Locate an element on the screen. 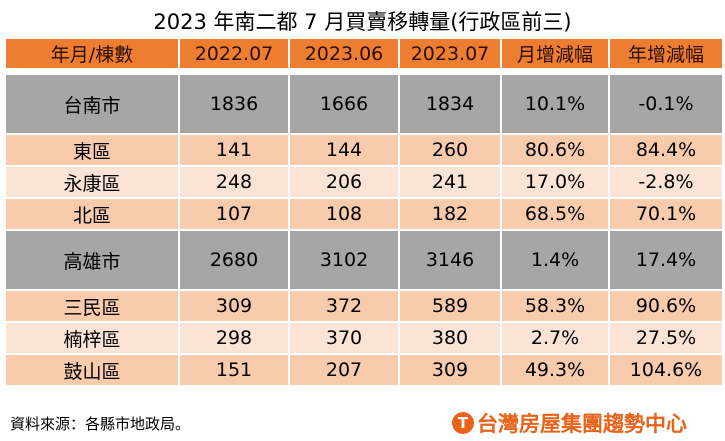 The image size is (725, 441). data-cell: 2.7% is located at coordinates (555, 338).